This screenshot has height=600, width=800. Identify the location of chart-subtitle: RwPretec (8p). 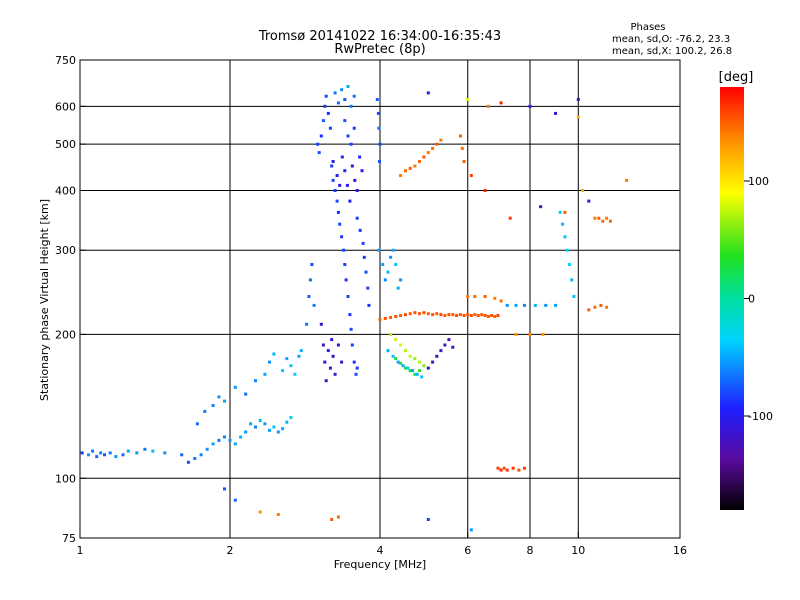
(379, 49).